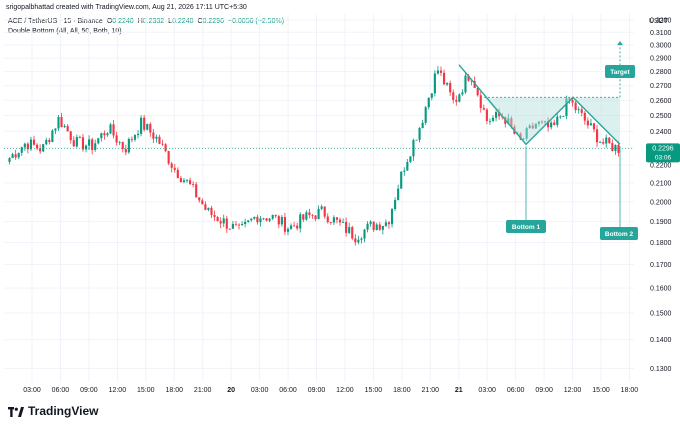 The height and width of the screenshot is (428, 680). What do you see at coordinates (539, 105) in the screenshot?
I see `pattern-line` at bounding box center [539, 105].